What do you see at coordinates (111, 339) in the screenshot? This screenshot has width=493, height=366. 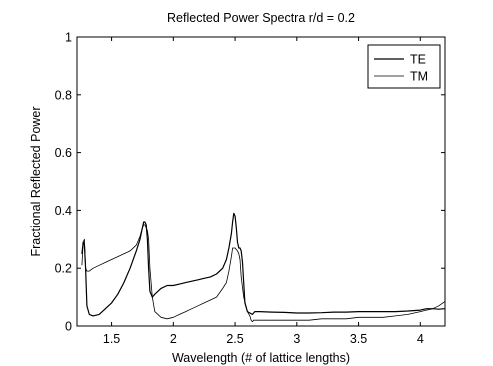 I see `x-tick-label: 1.5` at bounding box center [111, 339].